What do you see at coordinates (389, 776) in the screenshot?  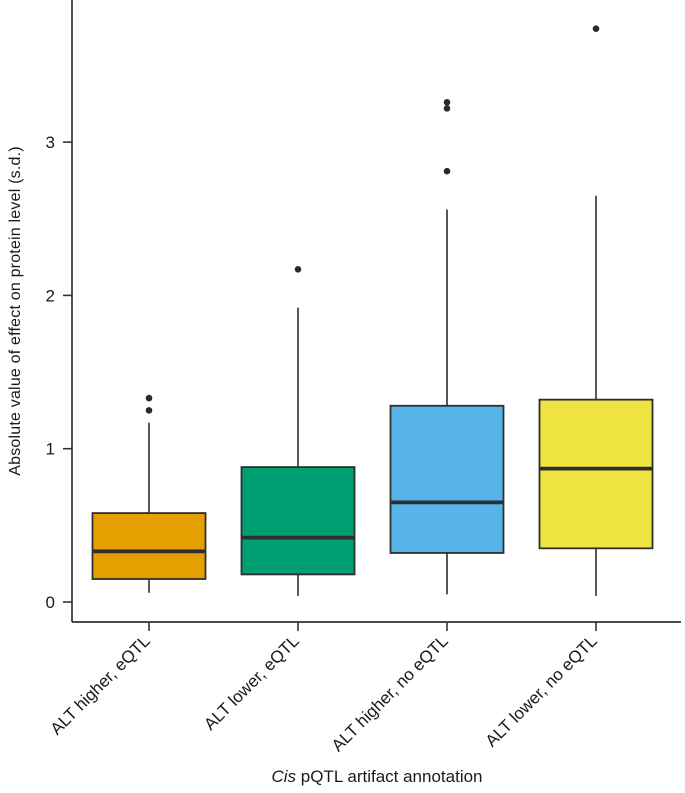 I see `x-axis-title-rest: pQTL artifact annotation` at bounding box center [389, 776].